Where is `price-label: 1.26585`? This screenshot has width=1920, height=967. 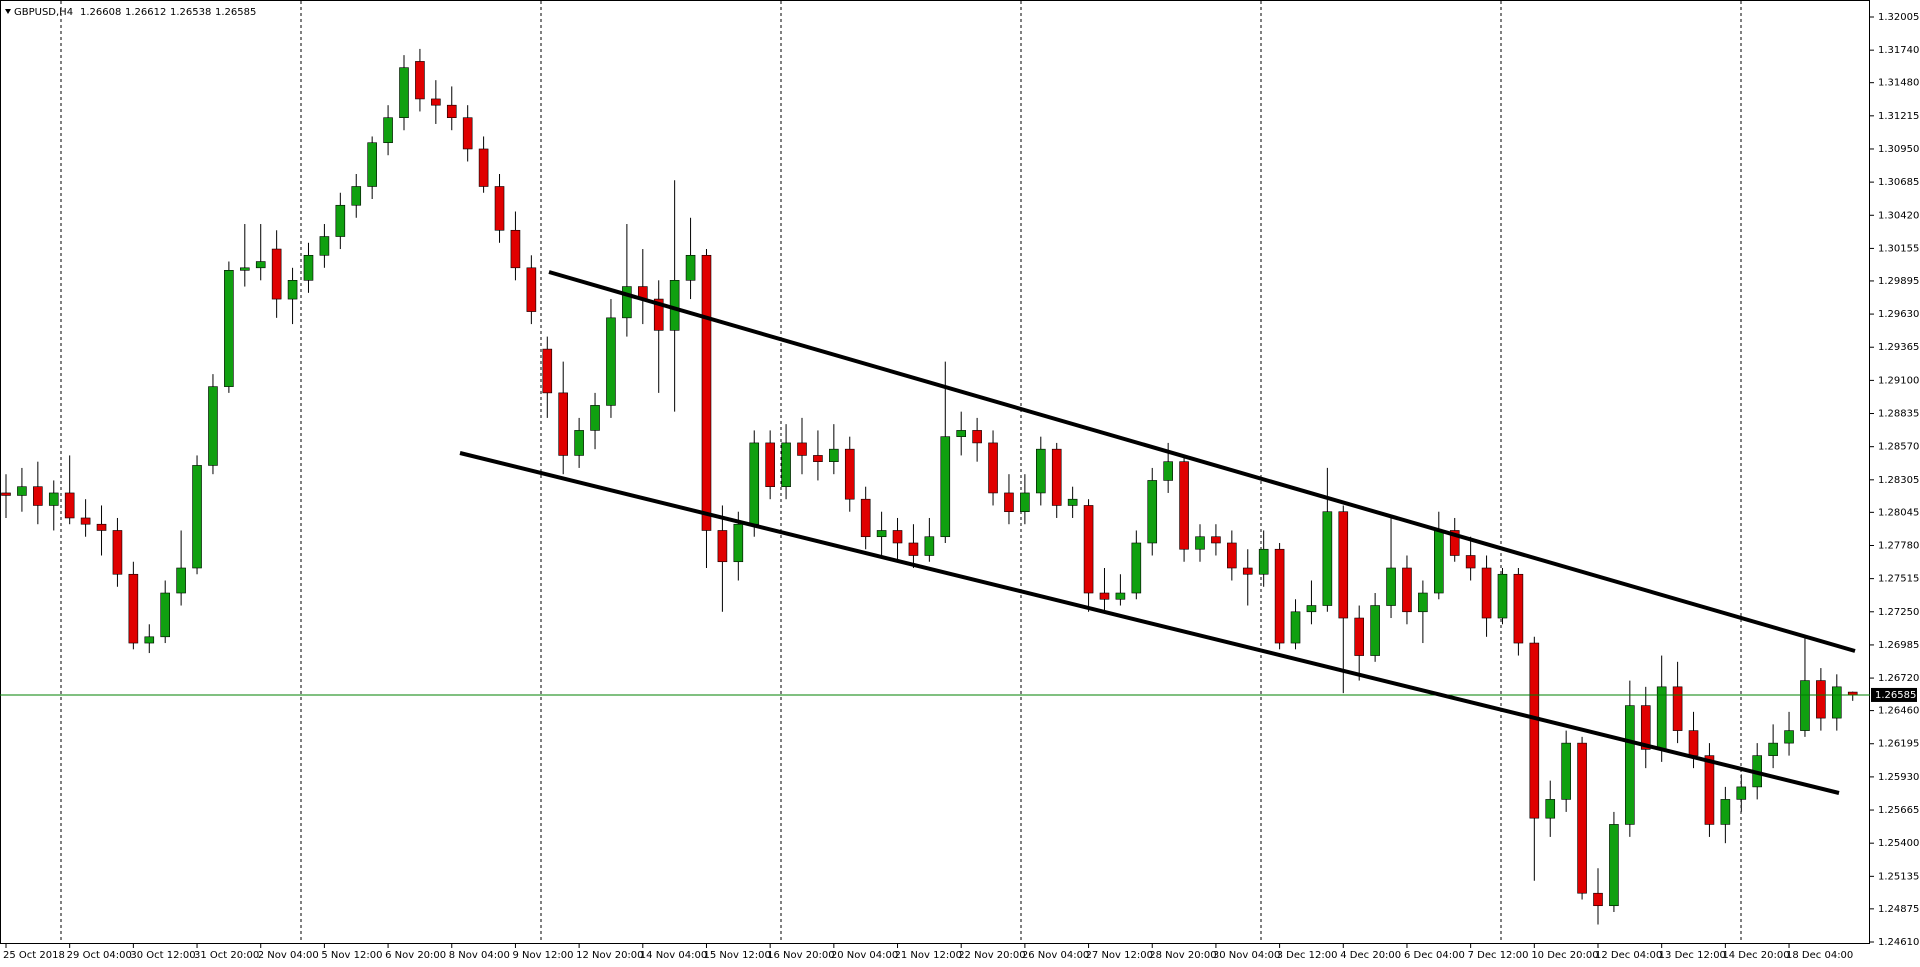 price-label: 1.26585 is located at coordinates (1895, 695).